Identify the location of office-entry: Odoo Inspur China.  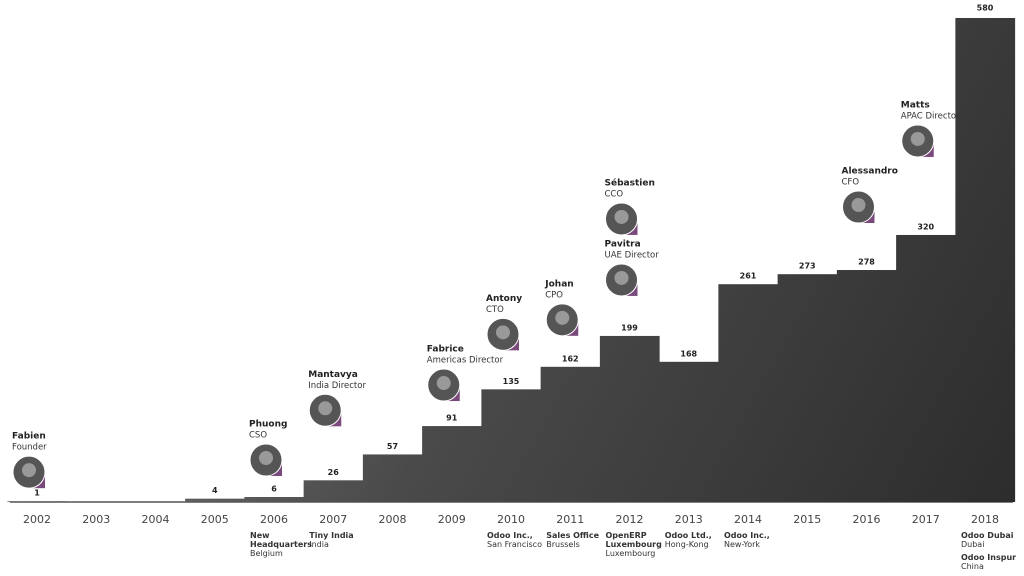
(992, 562).